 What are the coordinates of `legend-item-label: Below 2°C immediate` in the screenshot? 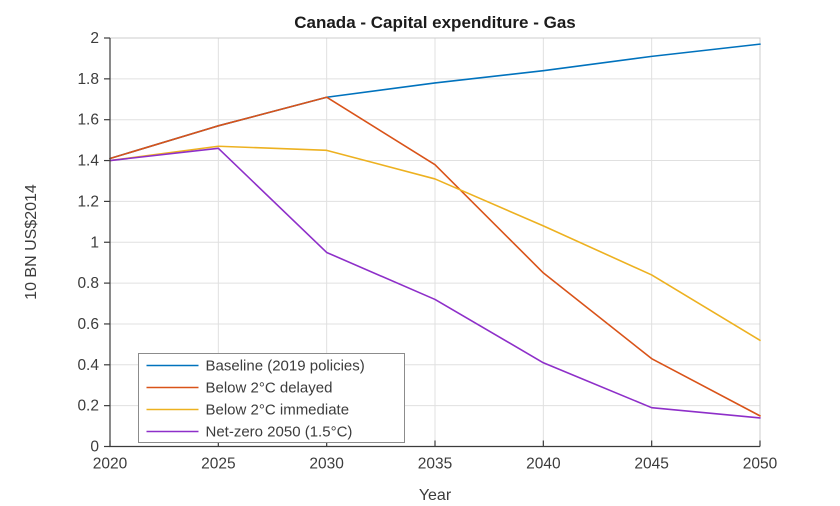 It's located at (278, 410).